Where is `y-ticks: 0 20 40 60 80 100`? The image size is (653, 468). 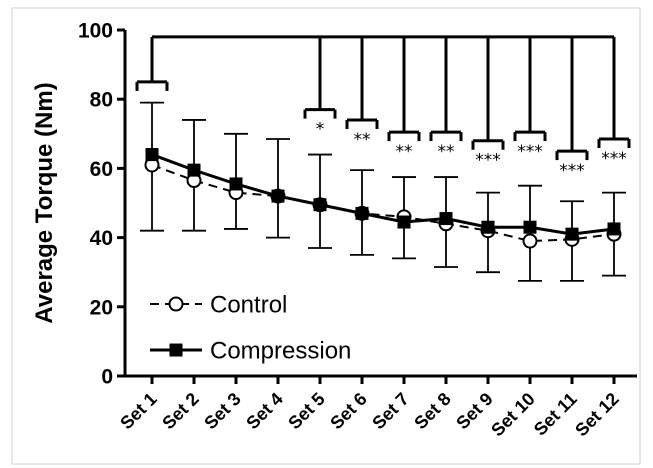
y-ticks: 0 20 40 60 80 100 is located at coordinates (101, 204).